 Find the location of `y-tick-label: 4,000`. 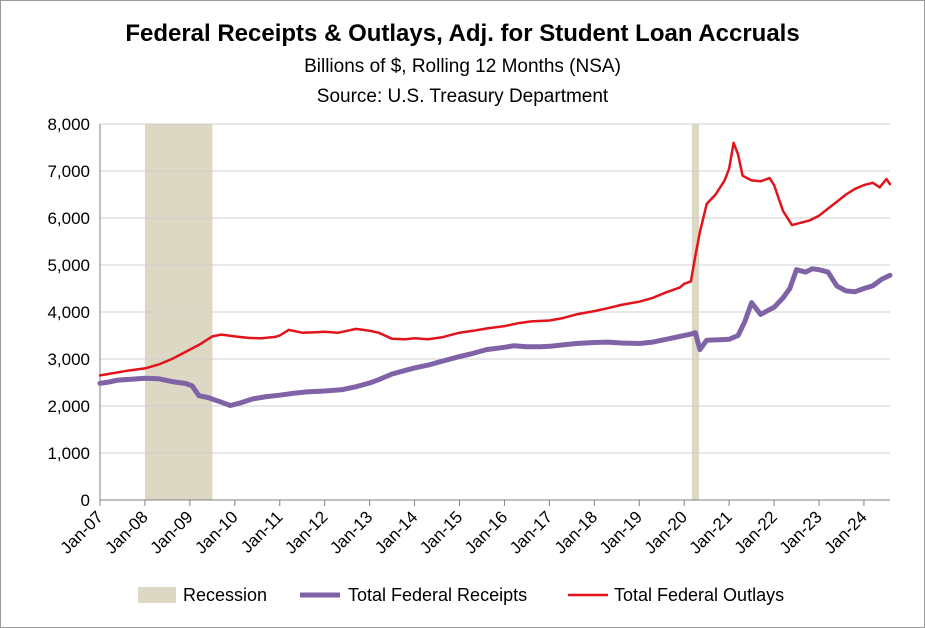

y-tick-label: 4,000 is located at coordinates (68, 312).